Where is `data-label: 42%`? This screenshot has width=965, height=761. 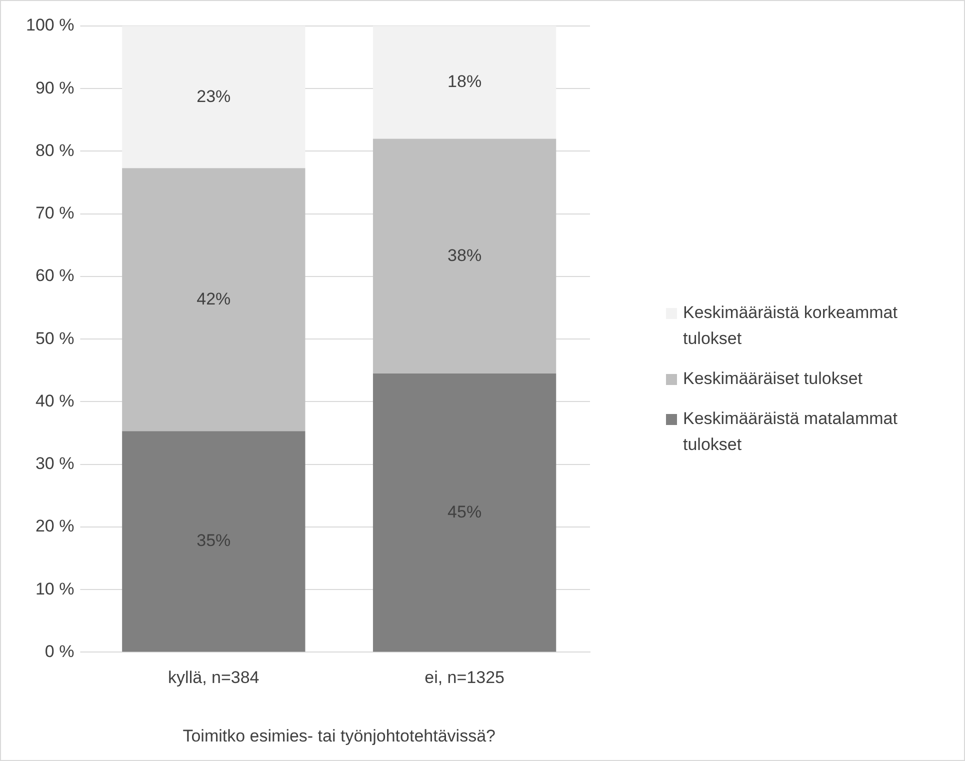
data-label: 42% is located at coordinates (213, 298).